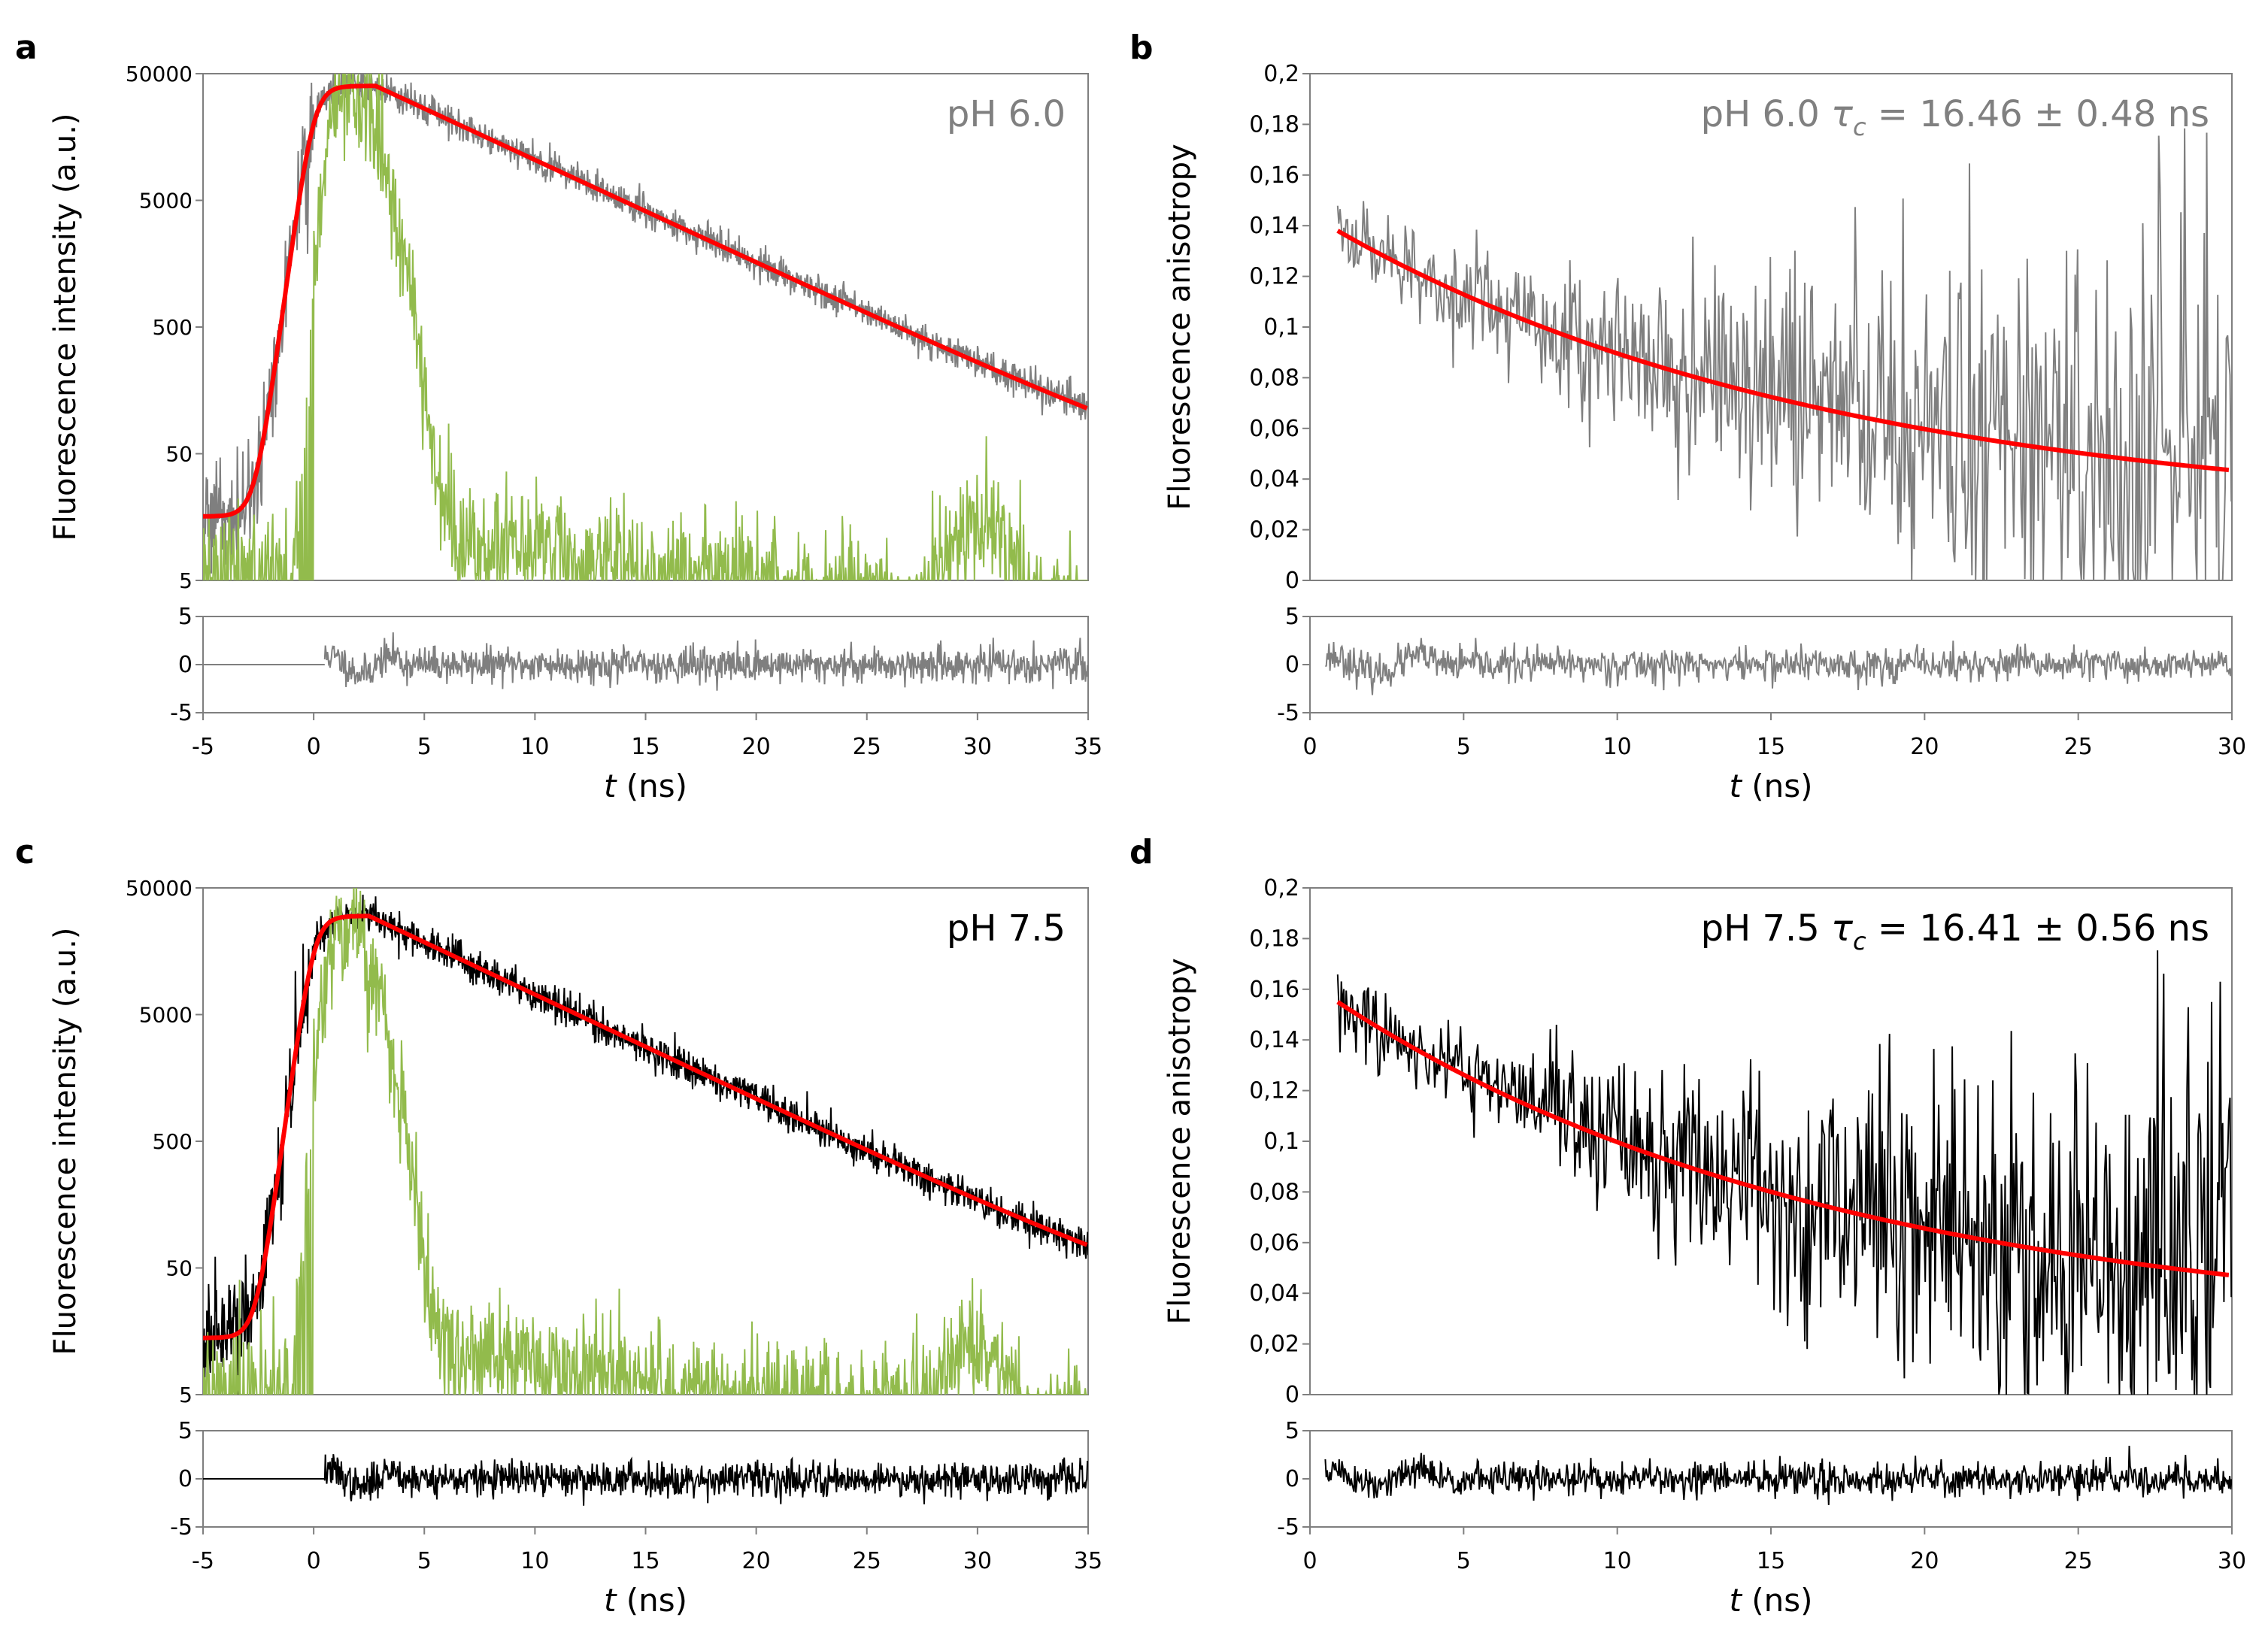  I want to click on annotation: pH 6.0 τc = 16.46 ± 0.48 ns, so click(1955, 117).